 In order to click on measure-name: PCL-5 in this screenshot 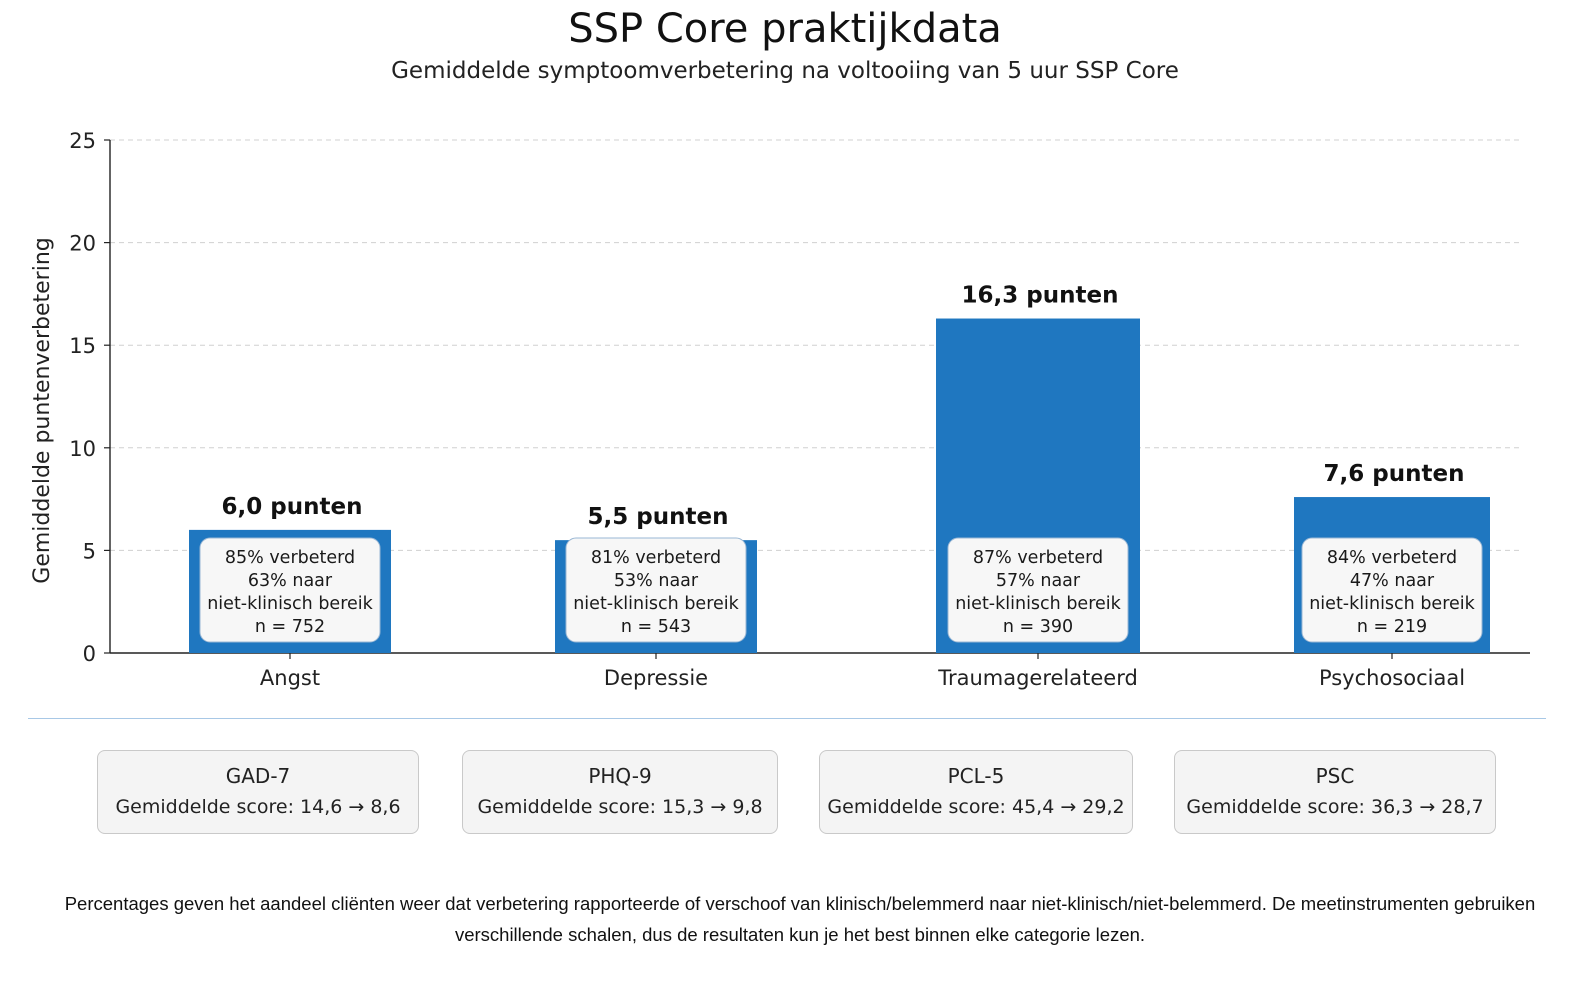, I will do `click(976, 776)`.